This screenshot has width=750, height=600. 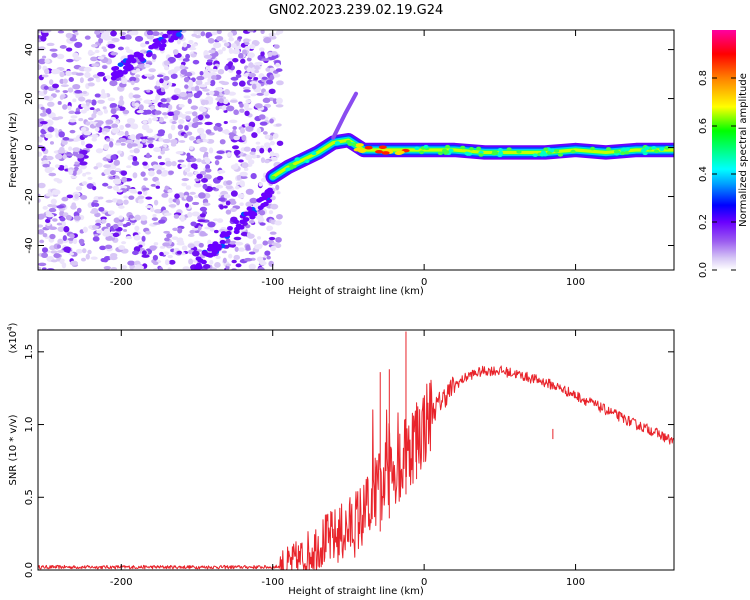 What do you see at coordinates (356, 591) in the screenshot?
I see `snr-x-label: Height of straight line (km)` at bounding box center [356, 591].